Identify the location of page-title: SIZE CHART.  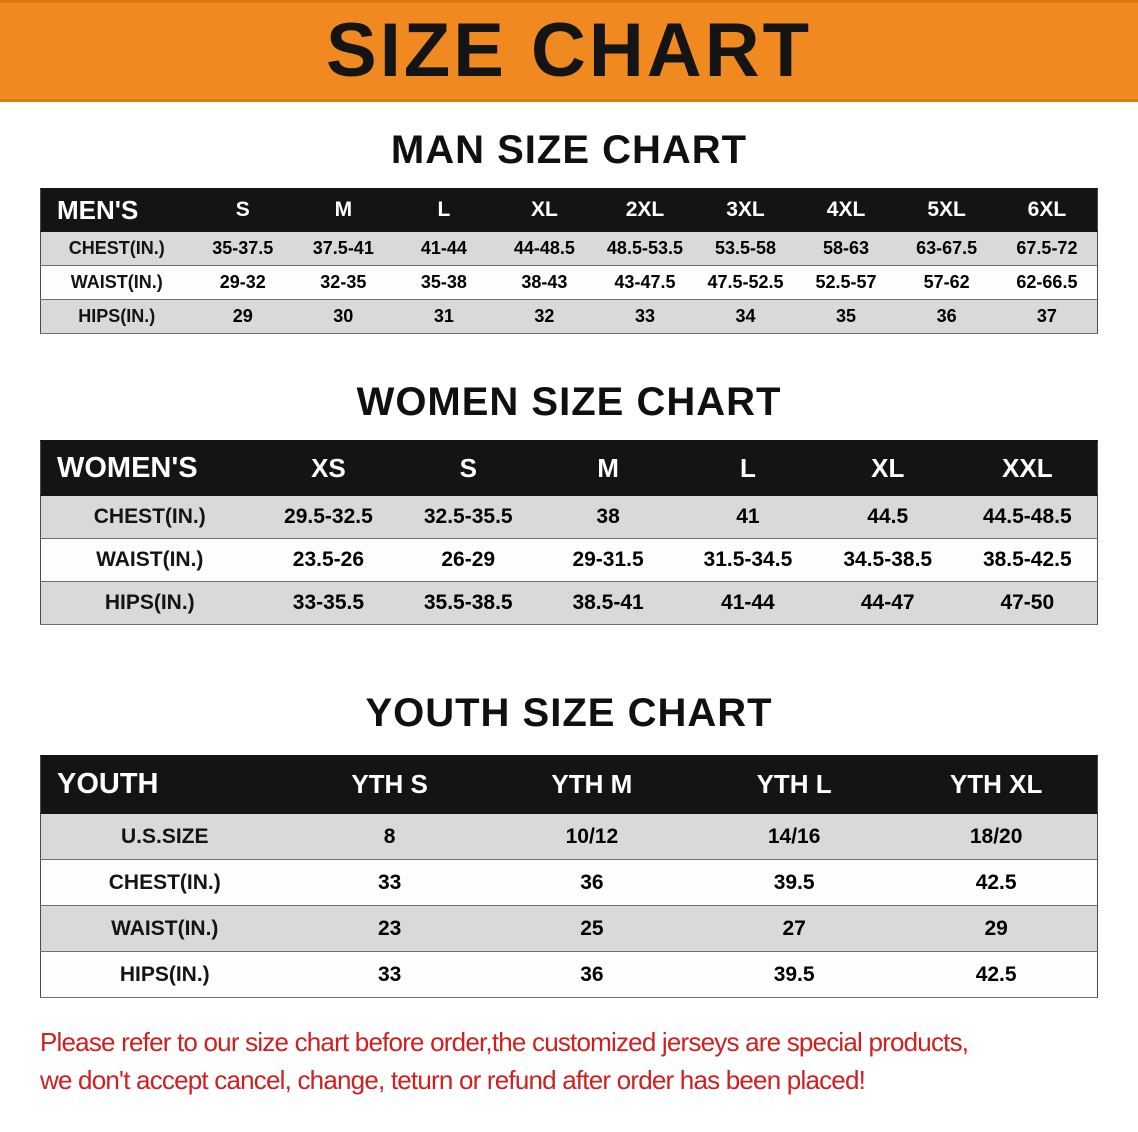
(569, 50).